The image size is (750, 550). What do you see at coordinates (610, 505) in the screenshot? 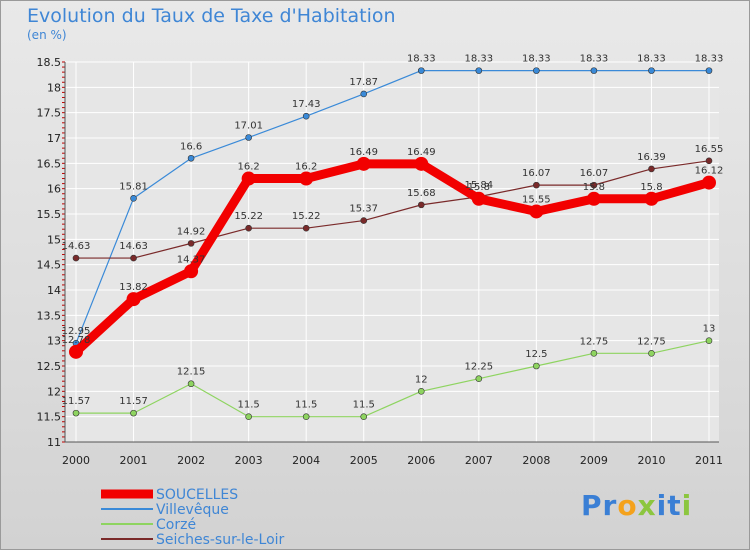
I see `logo-letter: r` at bounding box center [610, 505].